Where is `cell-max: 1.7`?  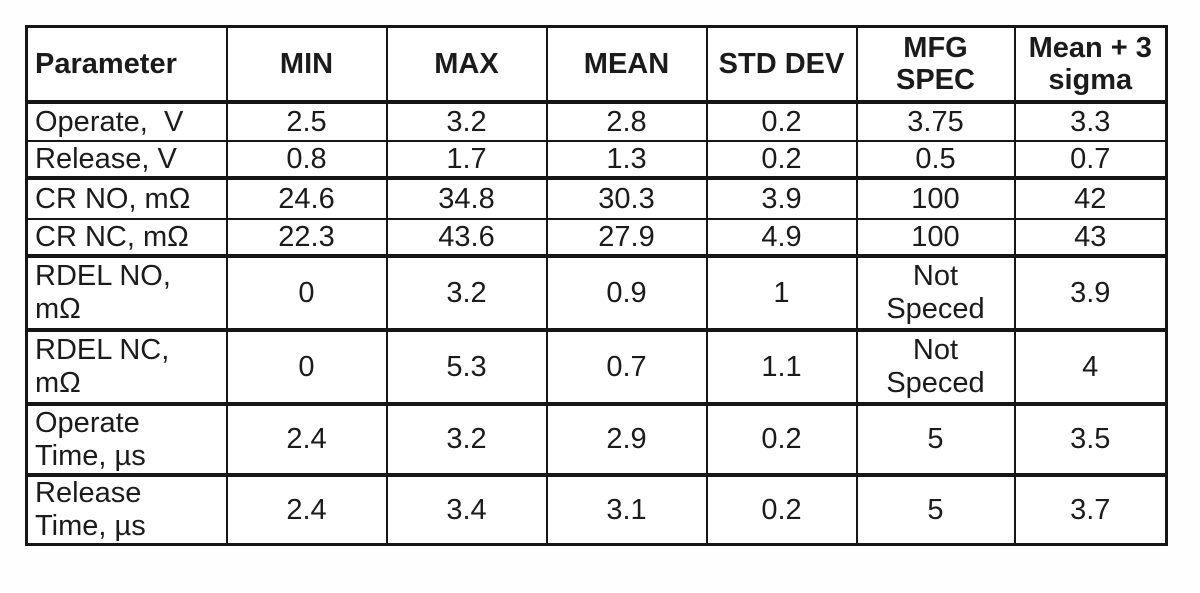
cell-max: 1.7 is located at coordinates (466, 159).